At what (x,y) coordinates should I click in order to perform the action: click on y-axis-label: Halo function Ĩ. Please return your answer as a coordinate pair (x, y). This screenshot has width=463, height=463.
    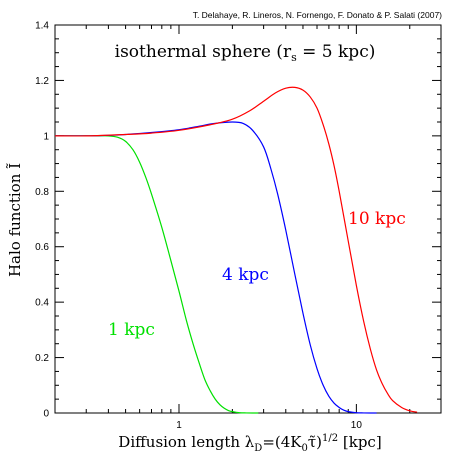
    Looking at the image, I should click on (15, 220).